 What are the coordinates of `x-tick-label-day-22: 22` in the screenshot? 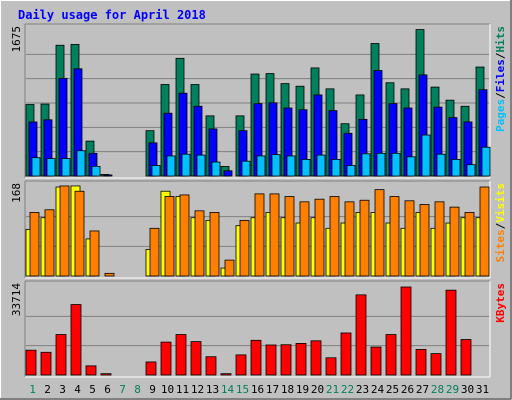 It's located at (347, 389).